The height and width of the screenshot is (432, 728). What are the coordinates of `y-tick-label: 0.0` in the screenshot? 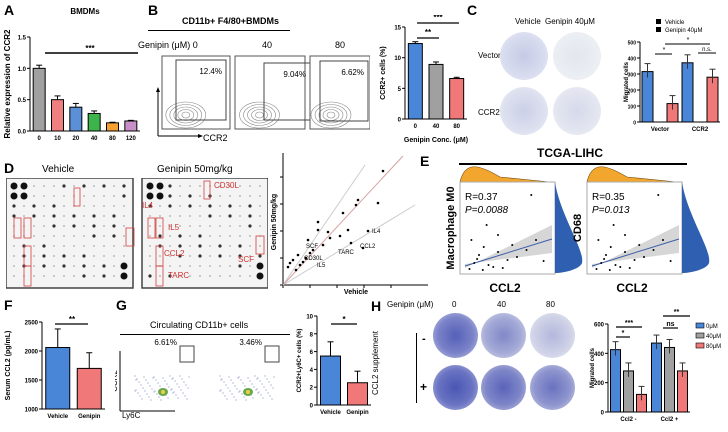 It's located at (22, 133).